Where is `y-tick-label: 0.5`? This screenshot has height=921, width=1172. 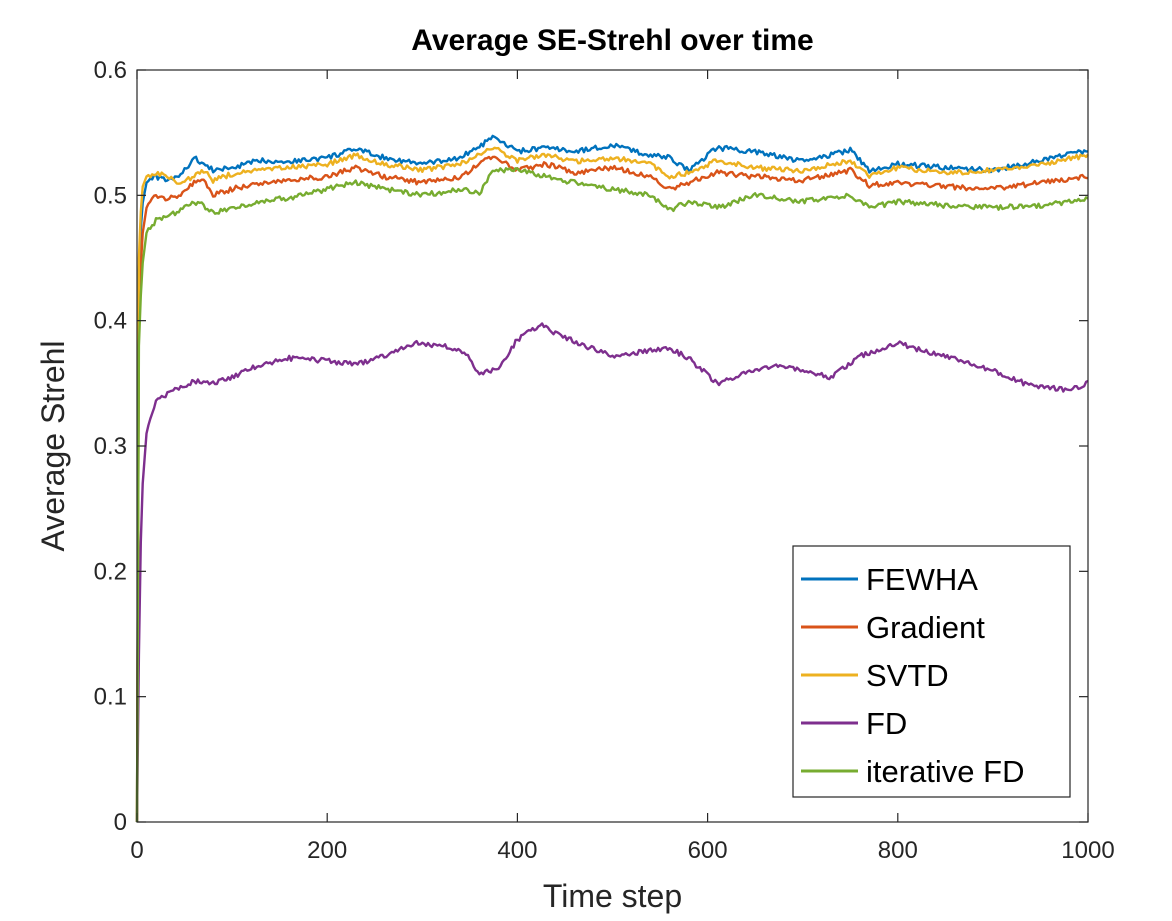
y-tick-label: 0.5 is located at coordinates (110, 195).